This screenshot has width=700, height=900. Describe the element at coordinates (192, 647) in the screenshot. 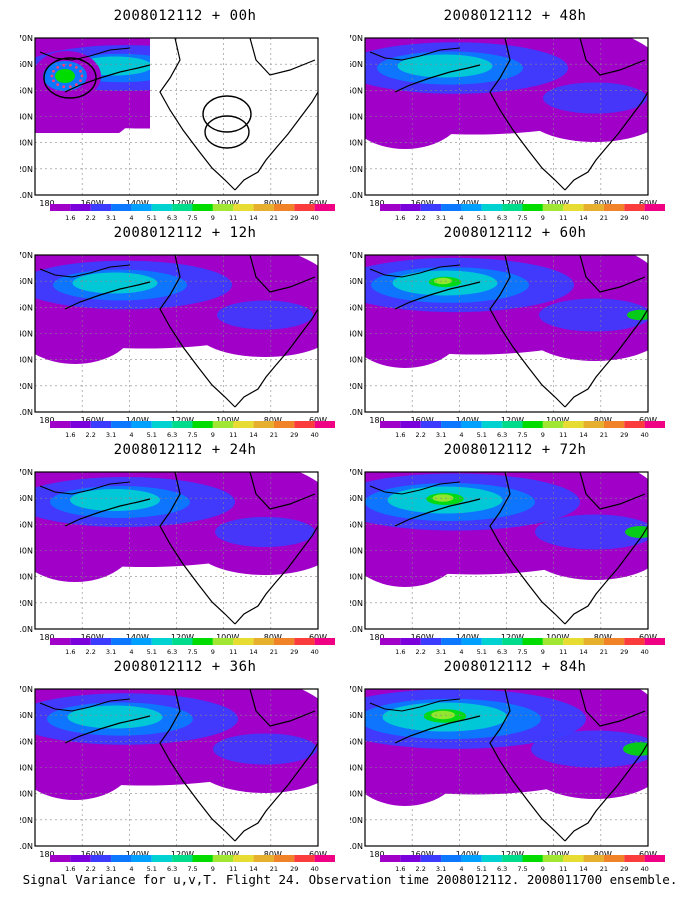

I see `colorbar: 1.6 2.2 3.1 4 5.1 6.3 7.5 9 11 14 21 29 40` at that location.